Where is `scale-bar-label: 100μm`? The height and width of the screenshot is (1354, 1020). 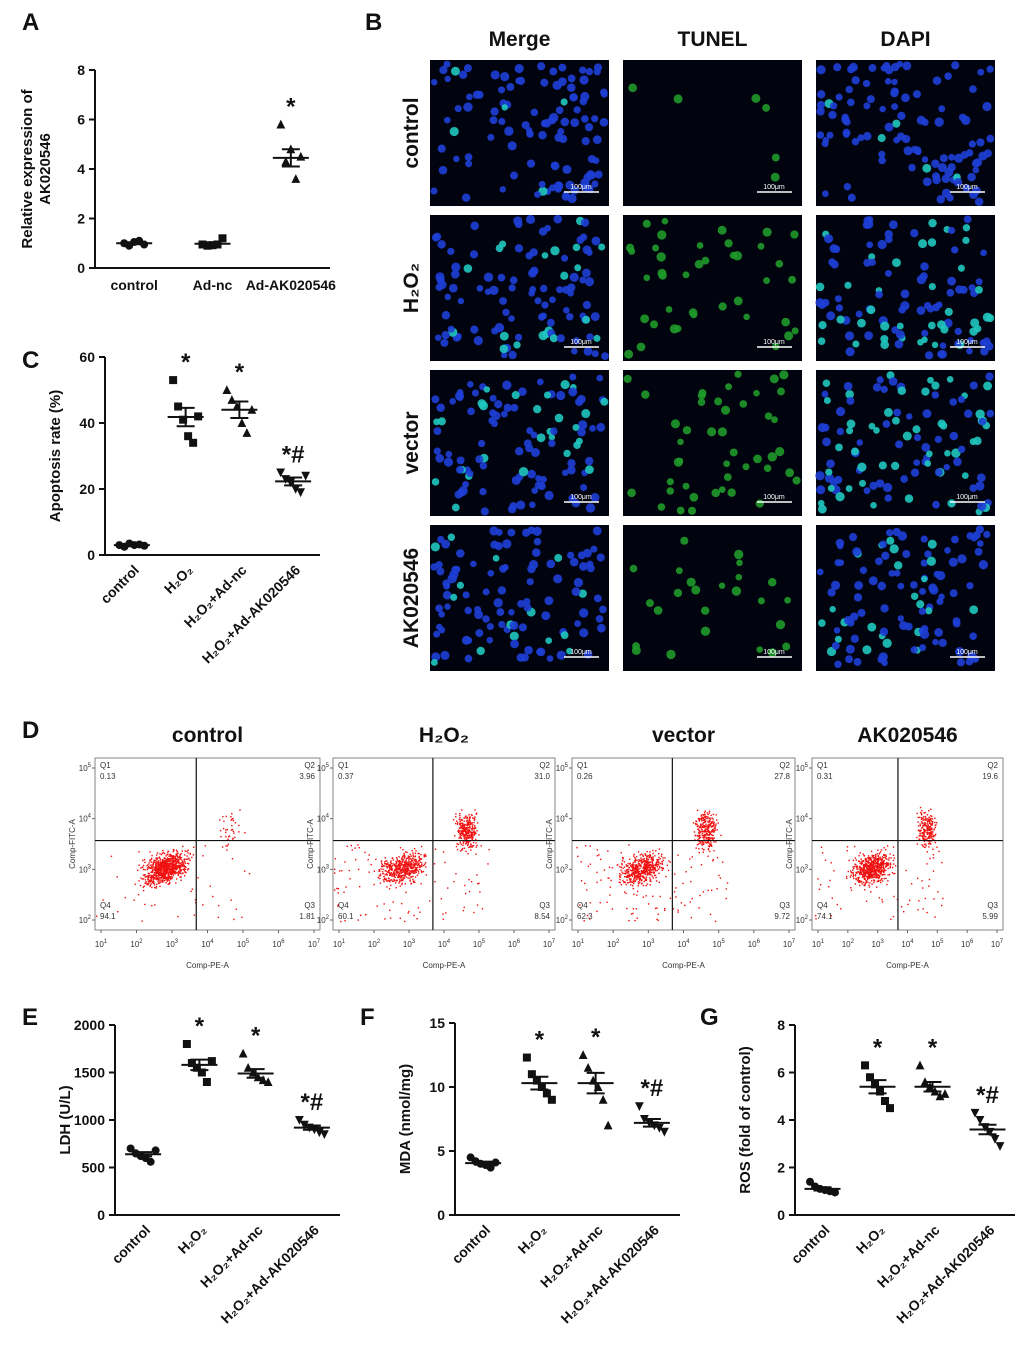 scale-bar-label: 100μm is located at coordinates (774, 342).